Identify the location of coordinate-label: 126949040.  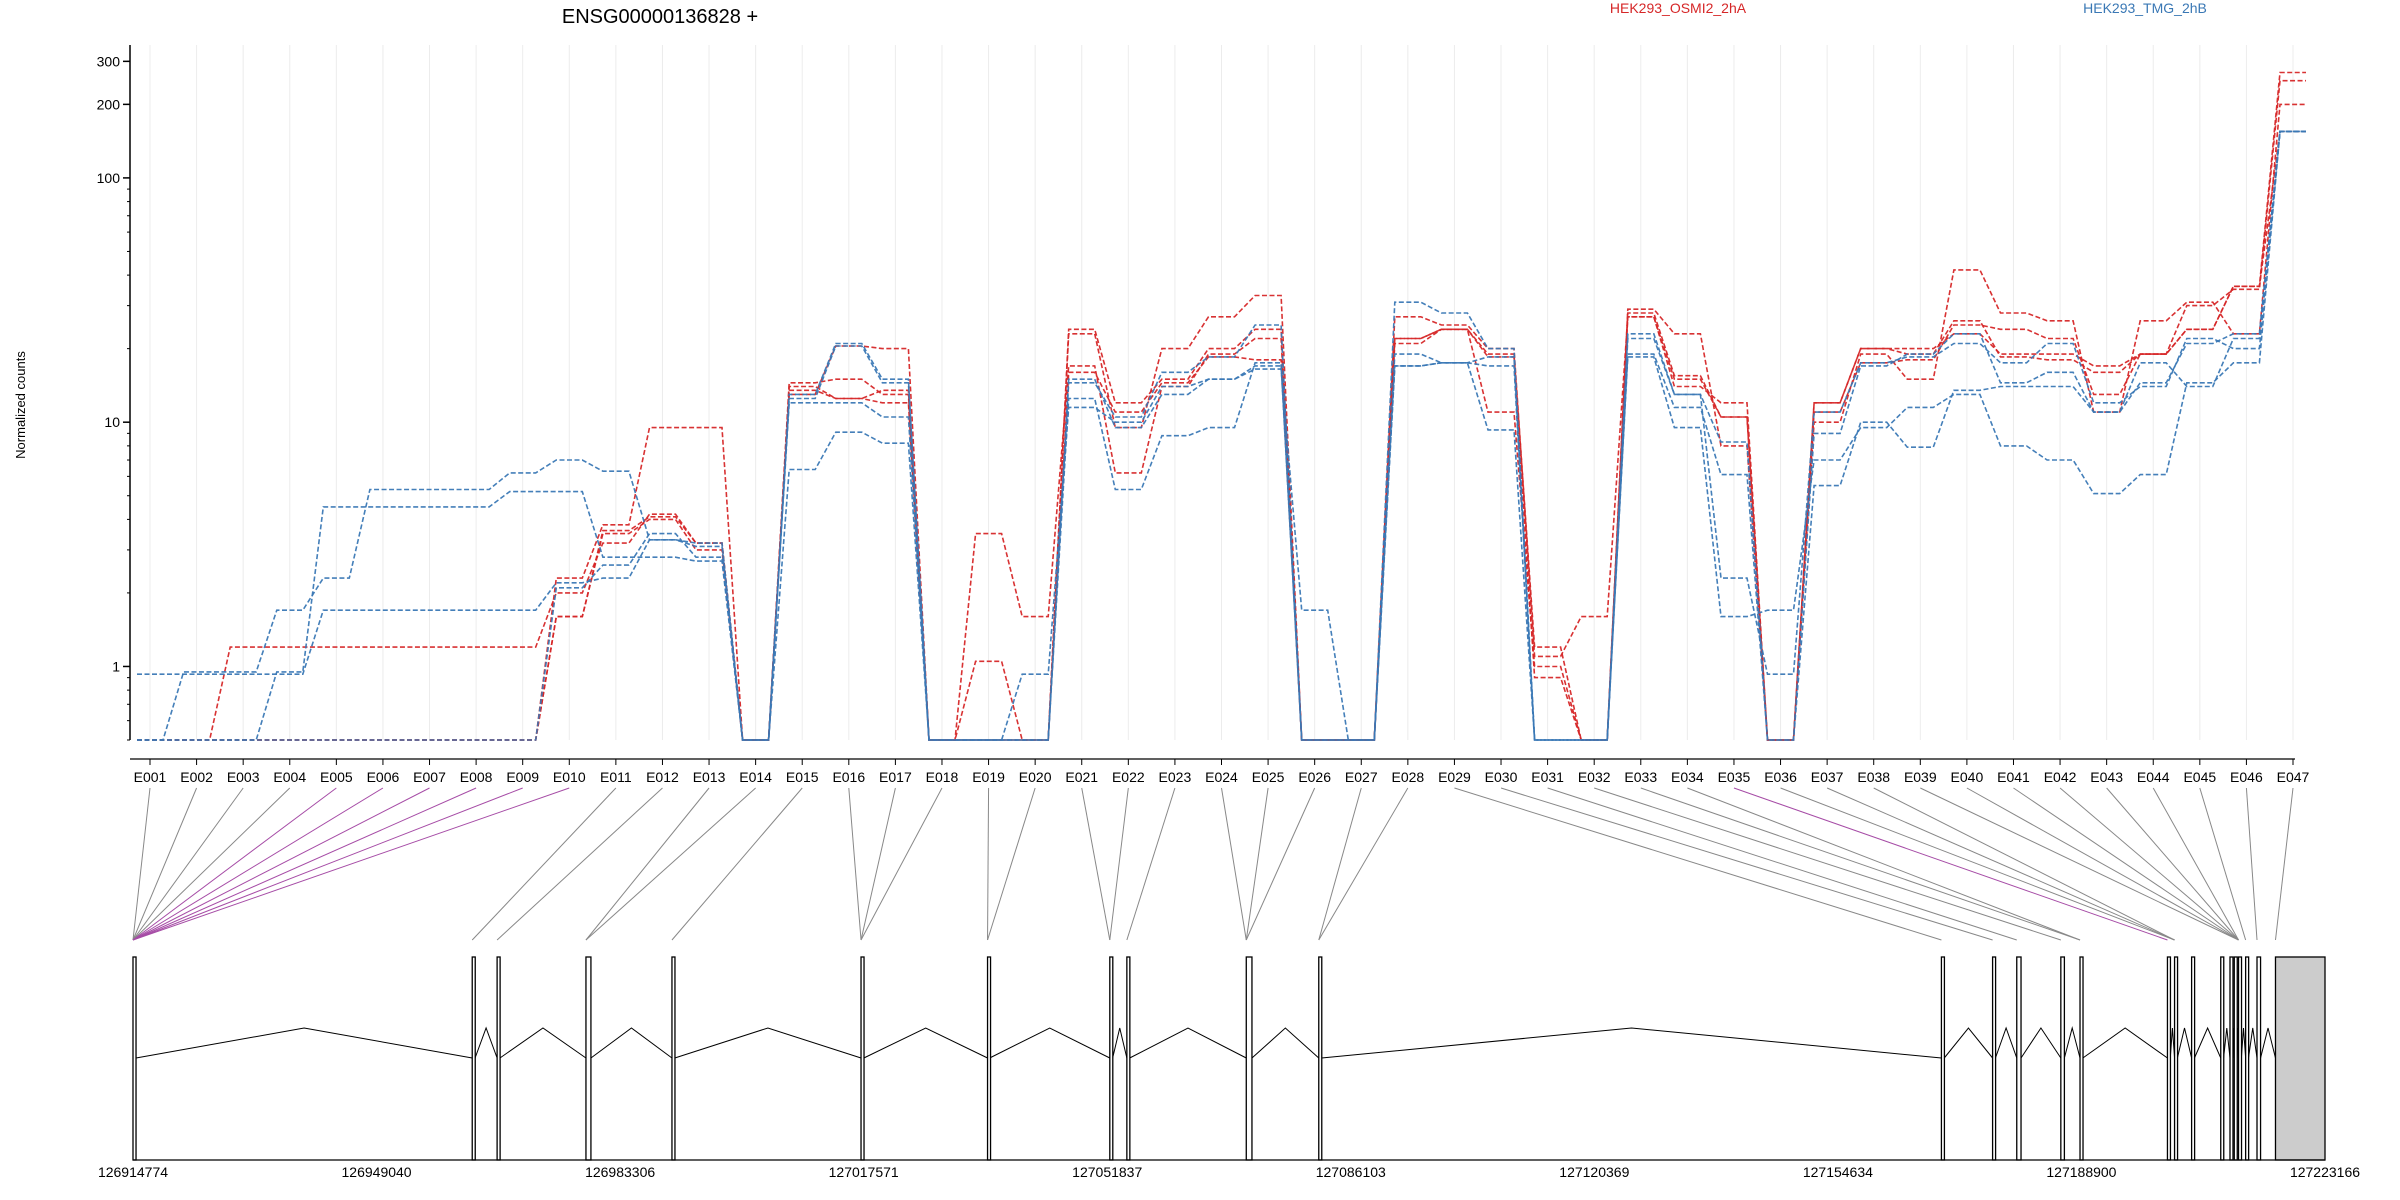
(377, 1172).